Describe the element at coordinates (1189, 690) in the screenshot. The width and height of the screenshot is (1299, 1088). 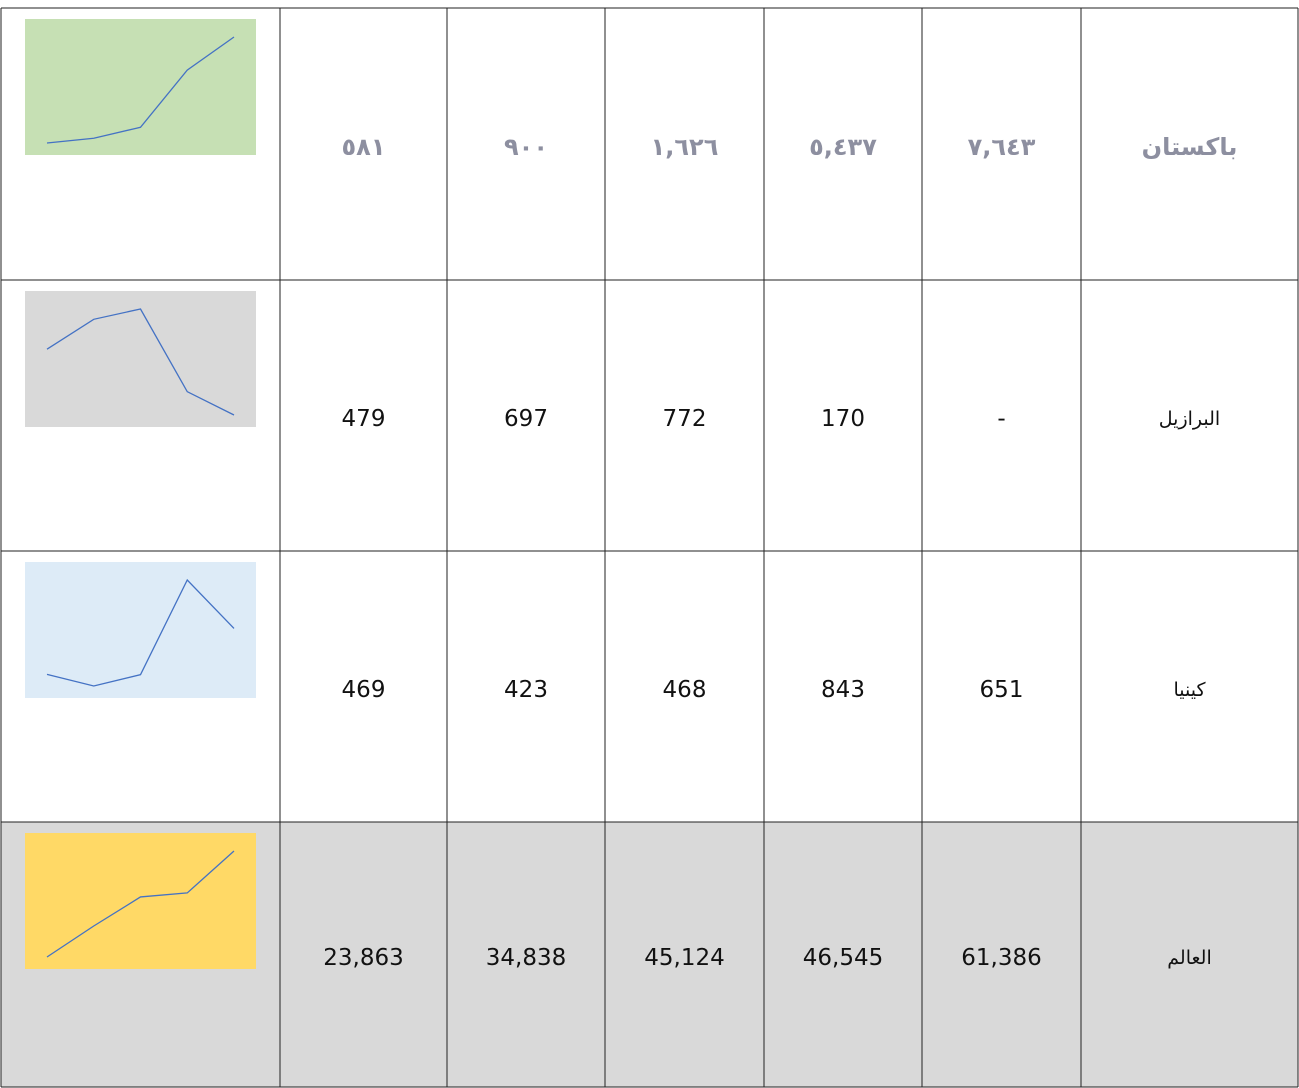
I see `country-name: كينيا` at that location.